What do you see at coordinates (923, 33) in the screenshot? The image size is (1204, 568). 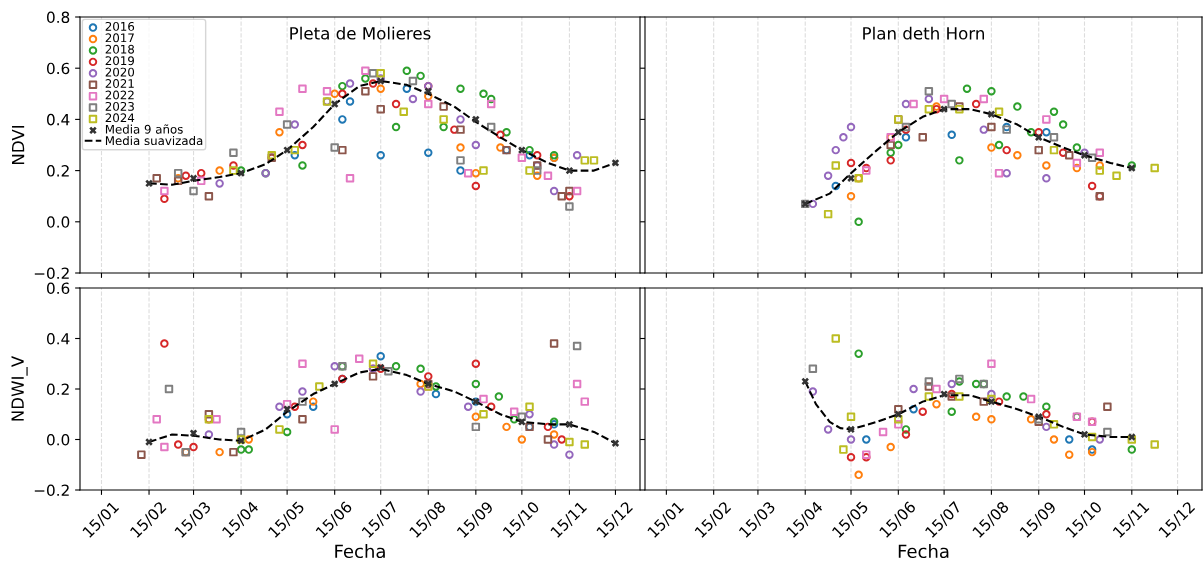 I see `chart-title: Plan deth Horn` at bounding box center [923, 33].